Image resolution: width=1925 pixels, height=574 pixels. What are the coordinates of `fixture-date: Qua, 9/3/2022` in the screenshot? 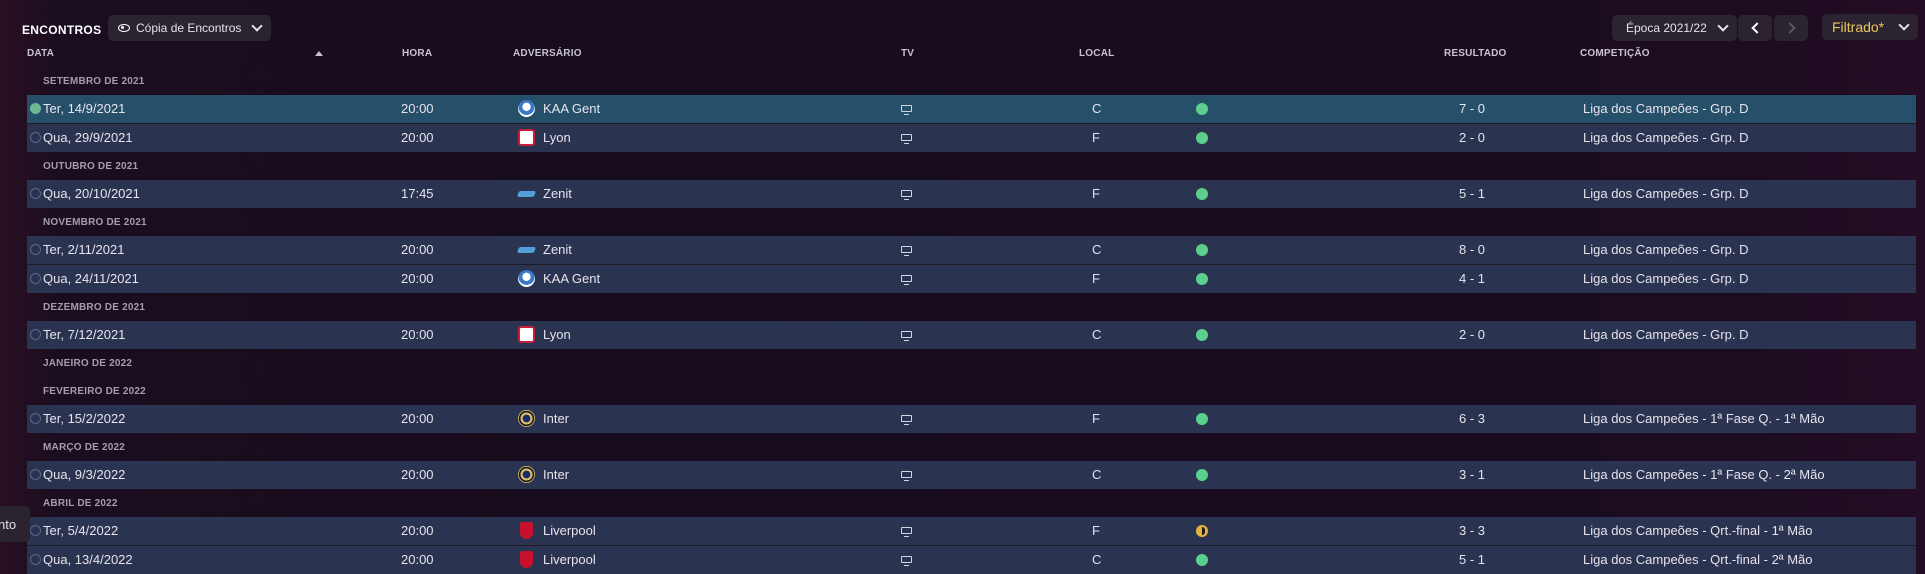 It's located at (84, 474).